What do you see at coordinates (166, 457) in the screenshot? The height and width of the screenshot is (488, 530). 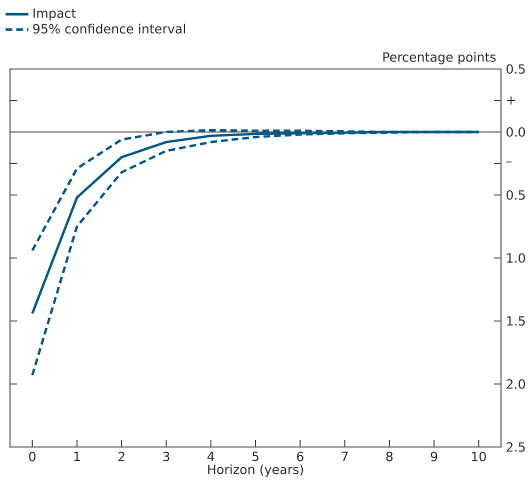 I see `x-tick-label: 3` at bounding box center [166, 457].